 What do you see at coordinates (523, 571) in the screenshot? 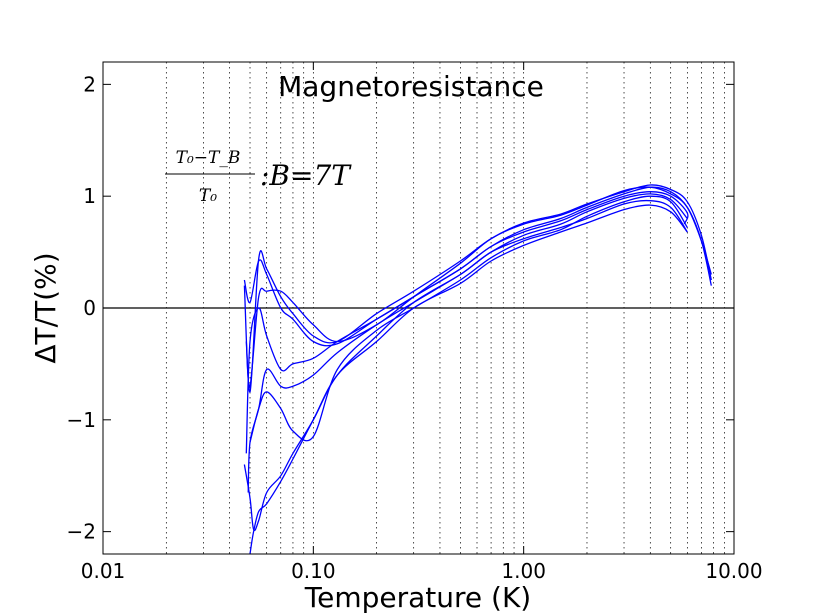
I see `x-tick-label: 1.00` at bounding box center [523, 571].